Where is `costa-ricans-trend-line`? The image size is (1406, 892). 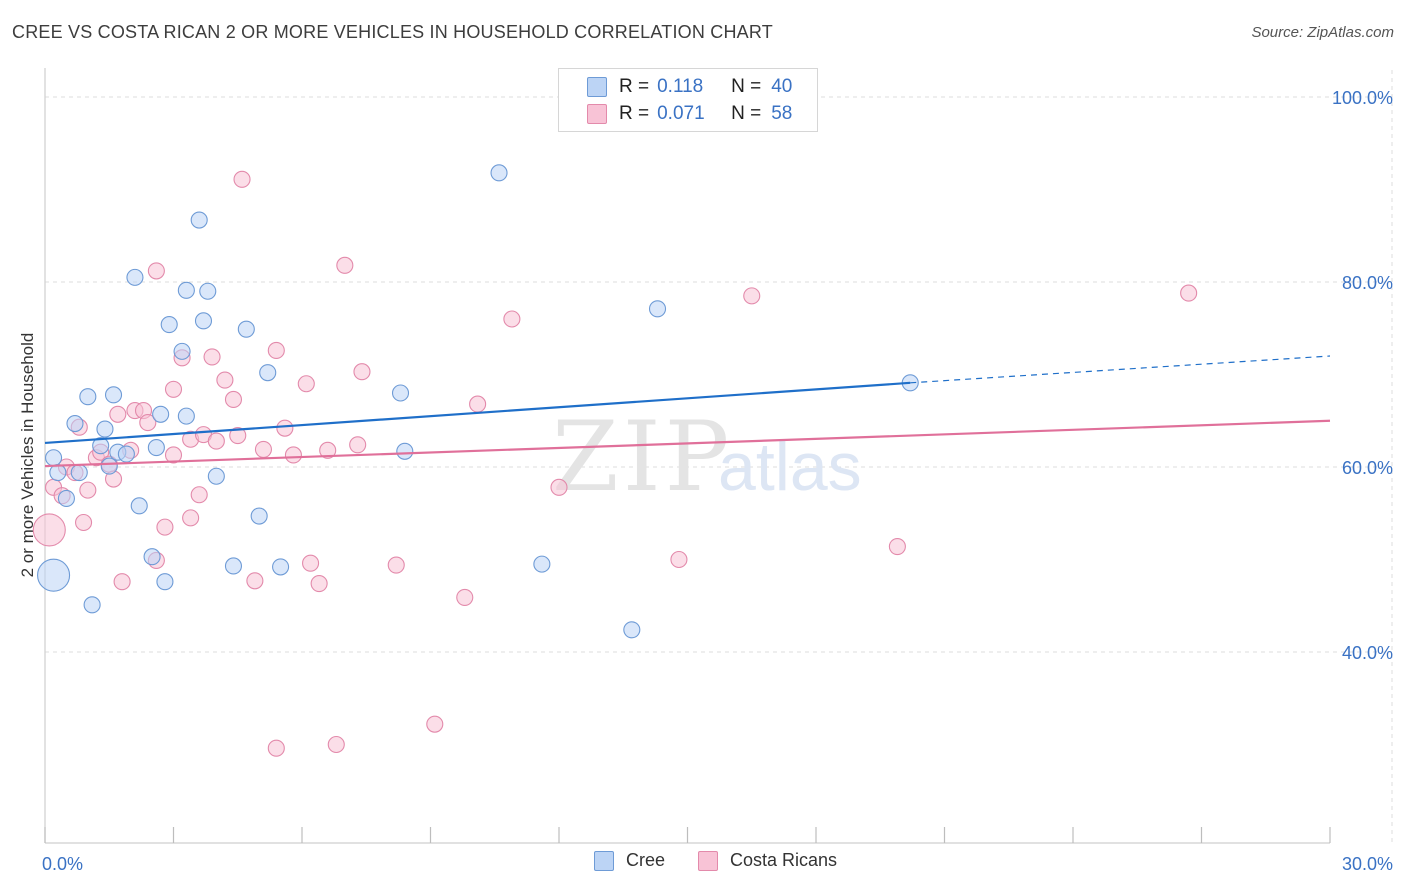
costa-ricans-trend-line is located at coordinates (687, 443).